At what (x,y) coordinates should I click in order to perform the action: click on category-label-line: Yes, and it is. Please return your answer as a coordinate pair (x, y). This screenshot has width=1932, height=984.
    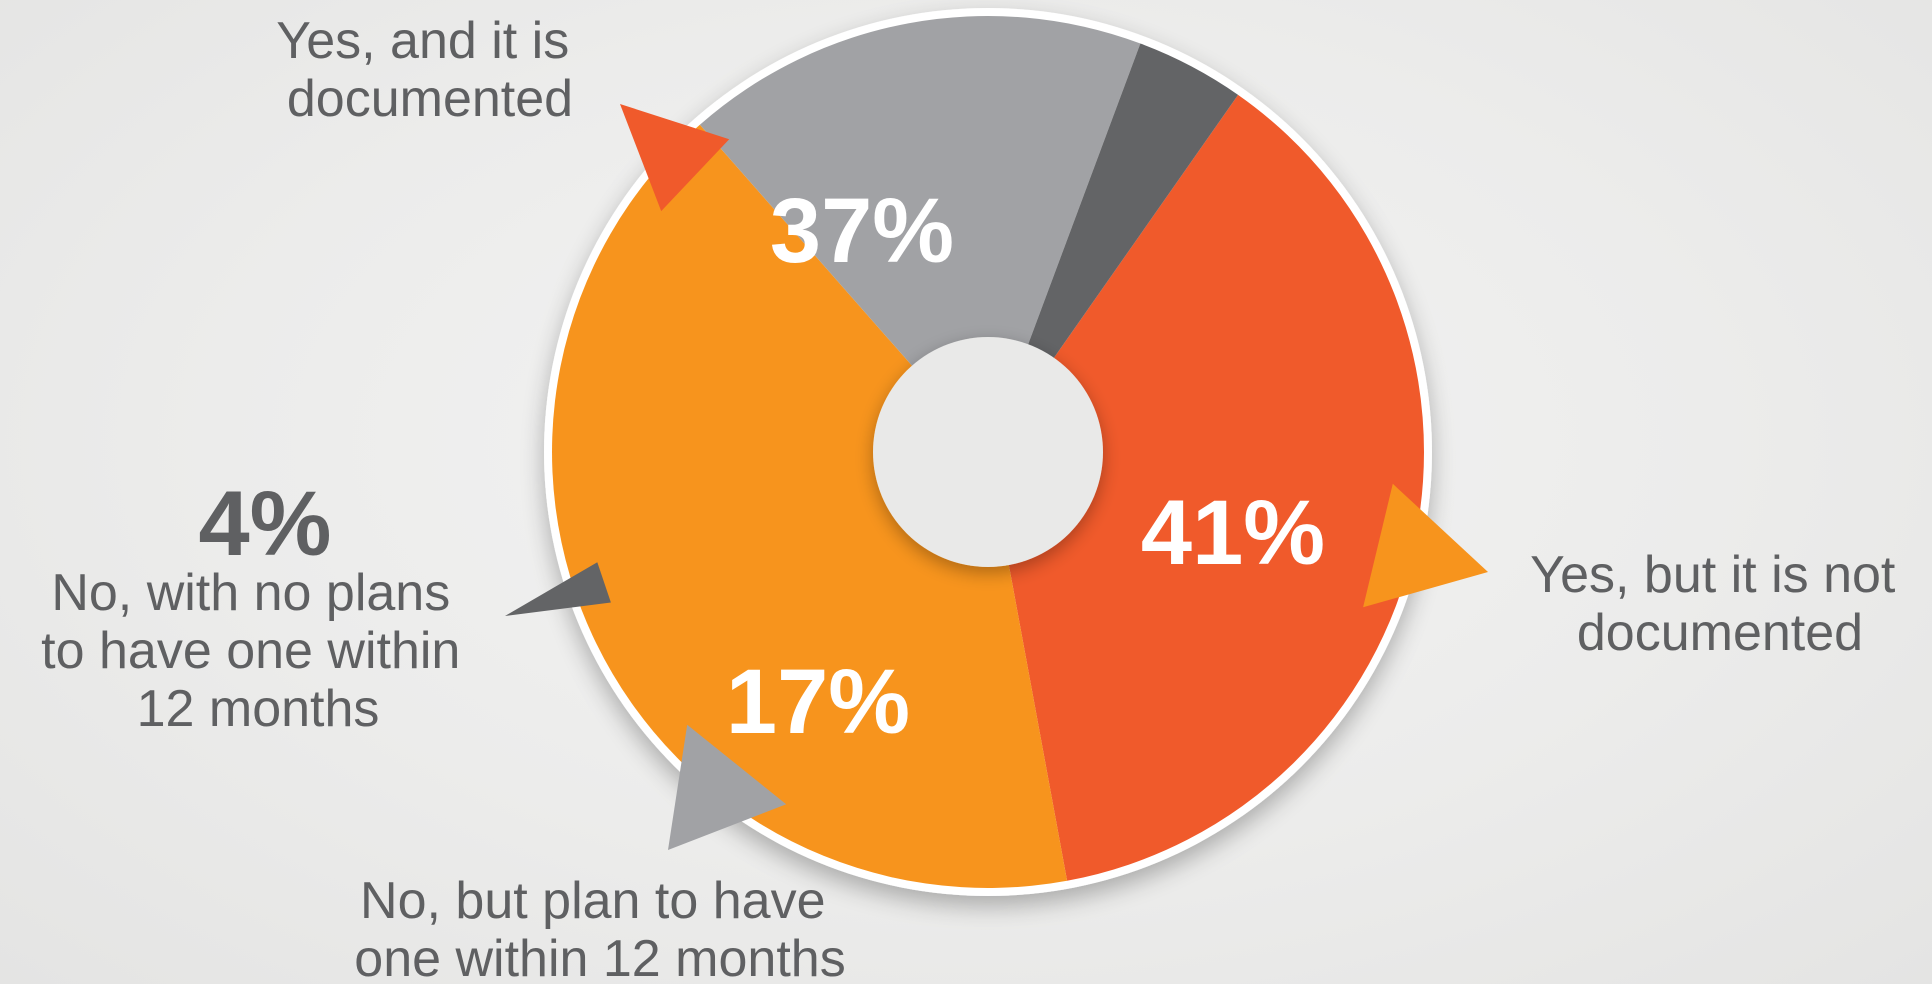
    Looking at the image, I should click on (422, 41).